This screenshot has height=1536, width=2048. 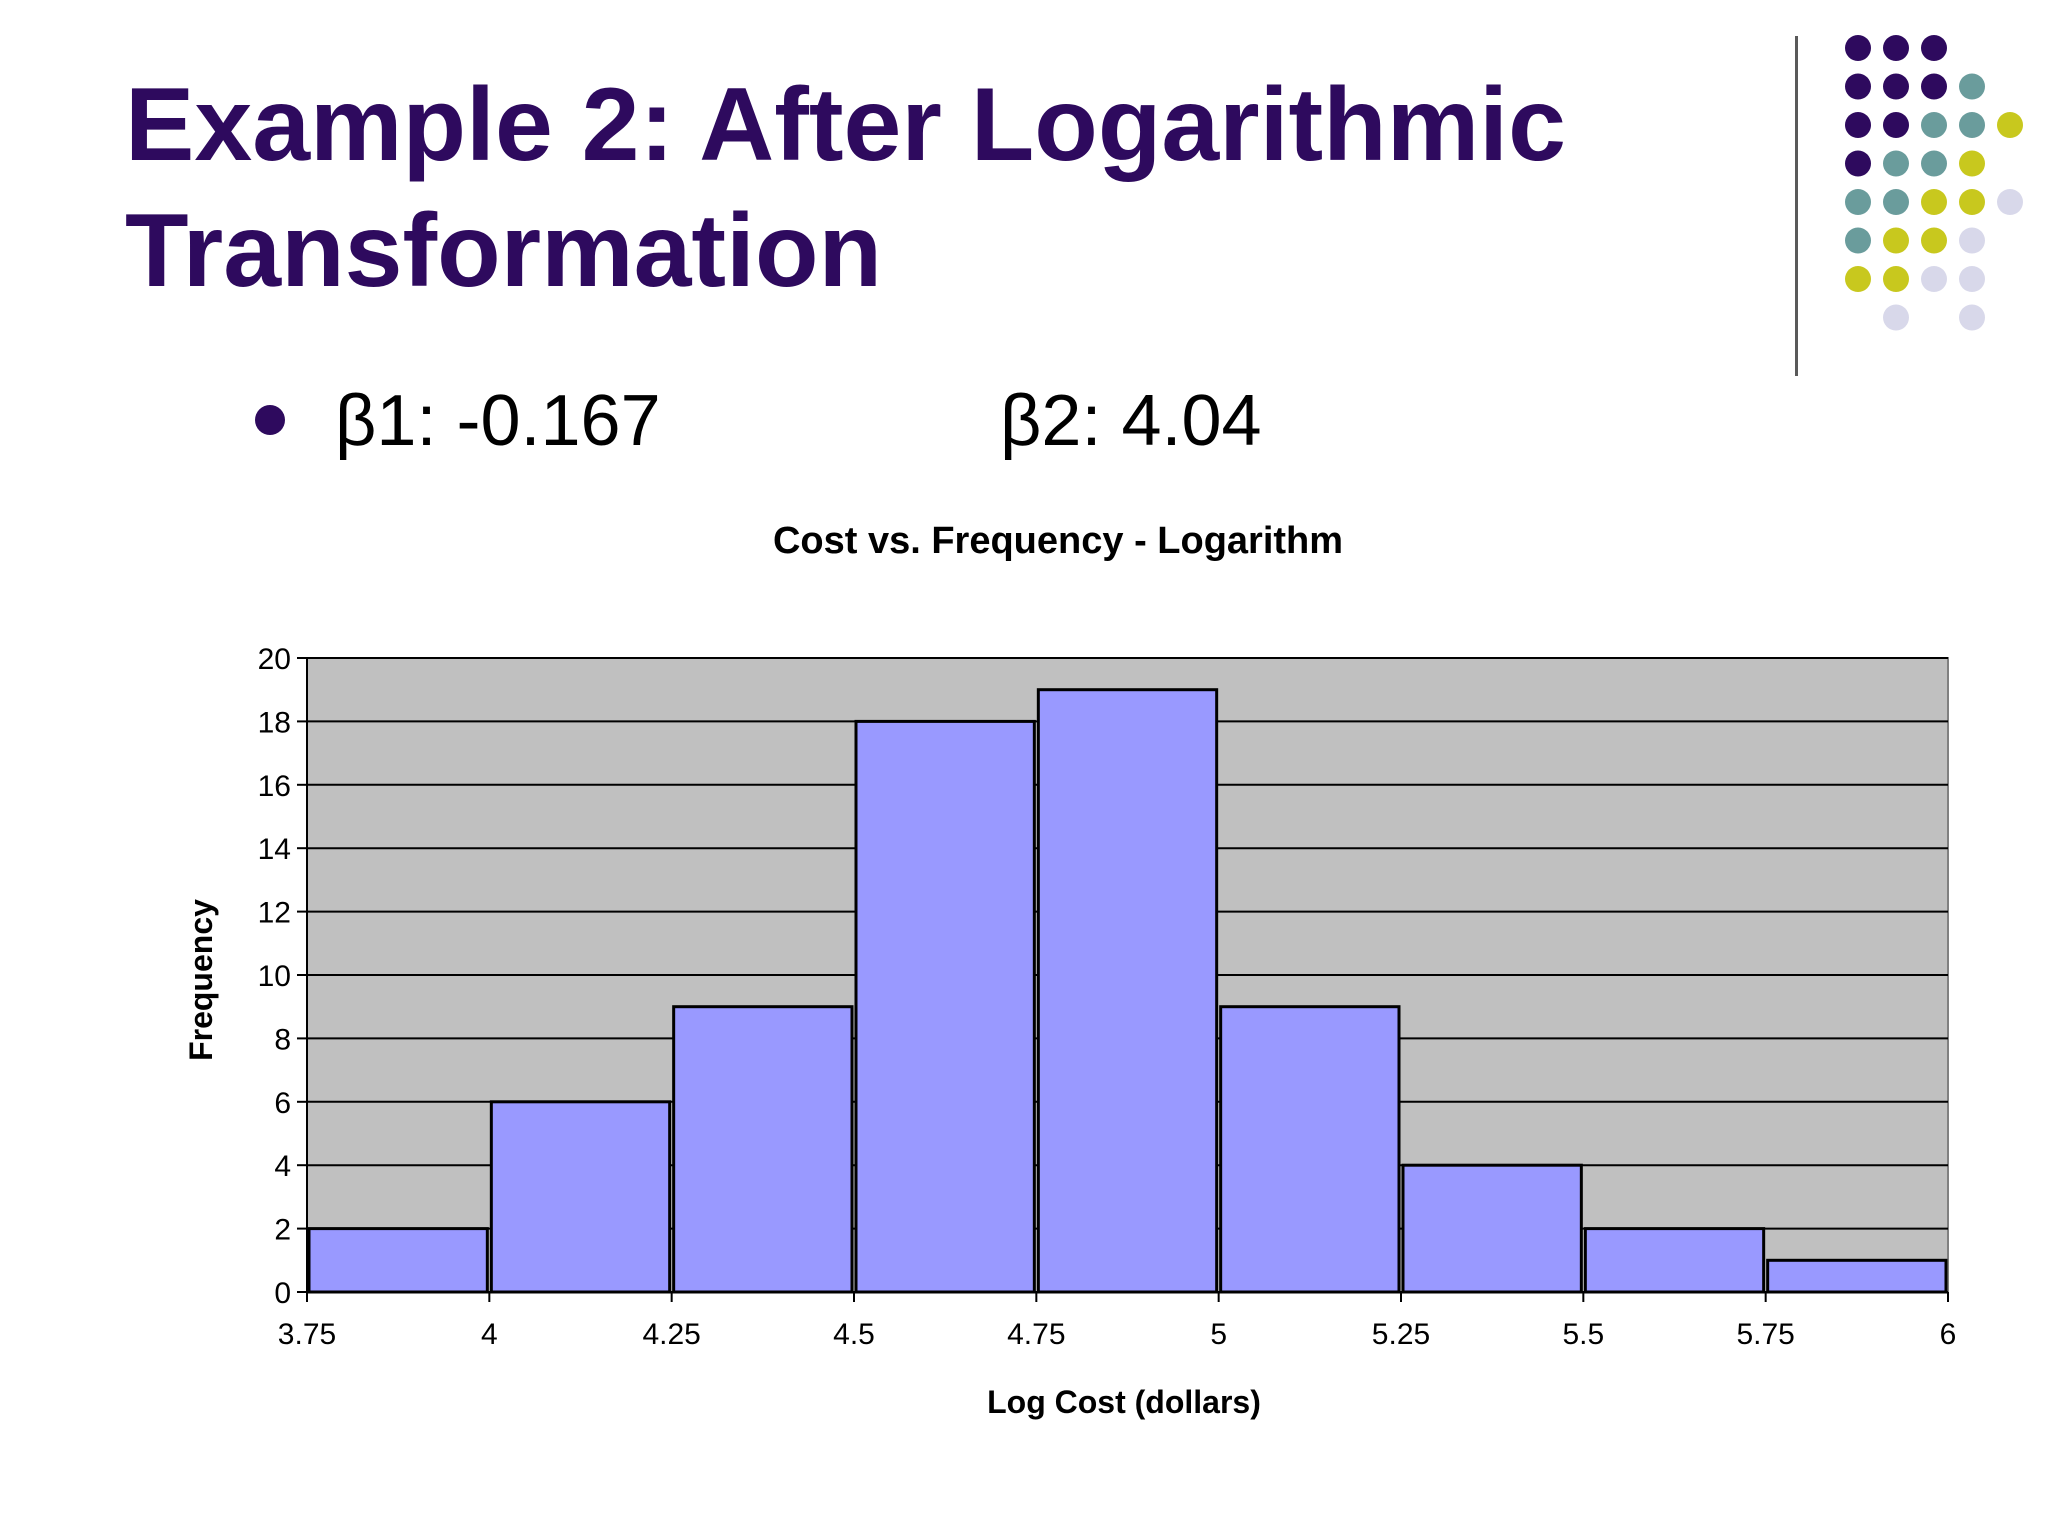 What do you see at coordinates (274, 722) in the screenshot?
I see `y-tick-label: 18` at bounding box center [274, 722].